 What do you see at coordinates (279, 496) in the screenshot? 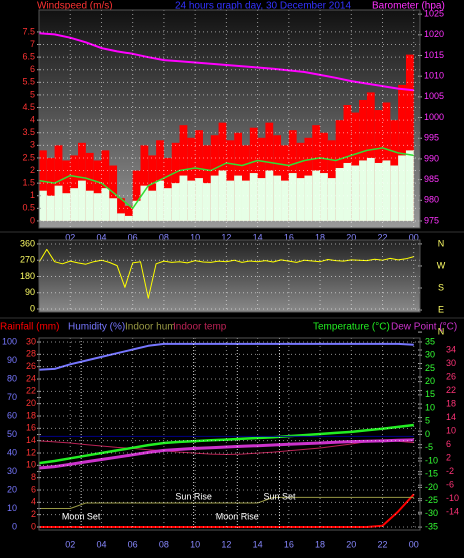
I see `event-label: Sun Set` at bounding box center [279, 496].